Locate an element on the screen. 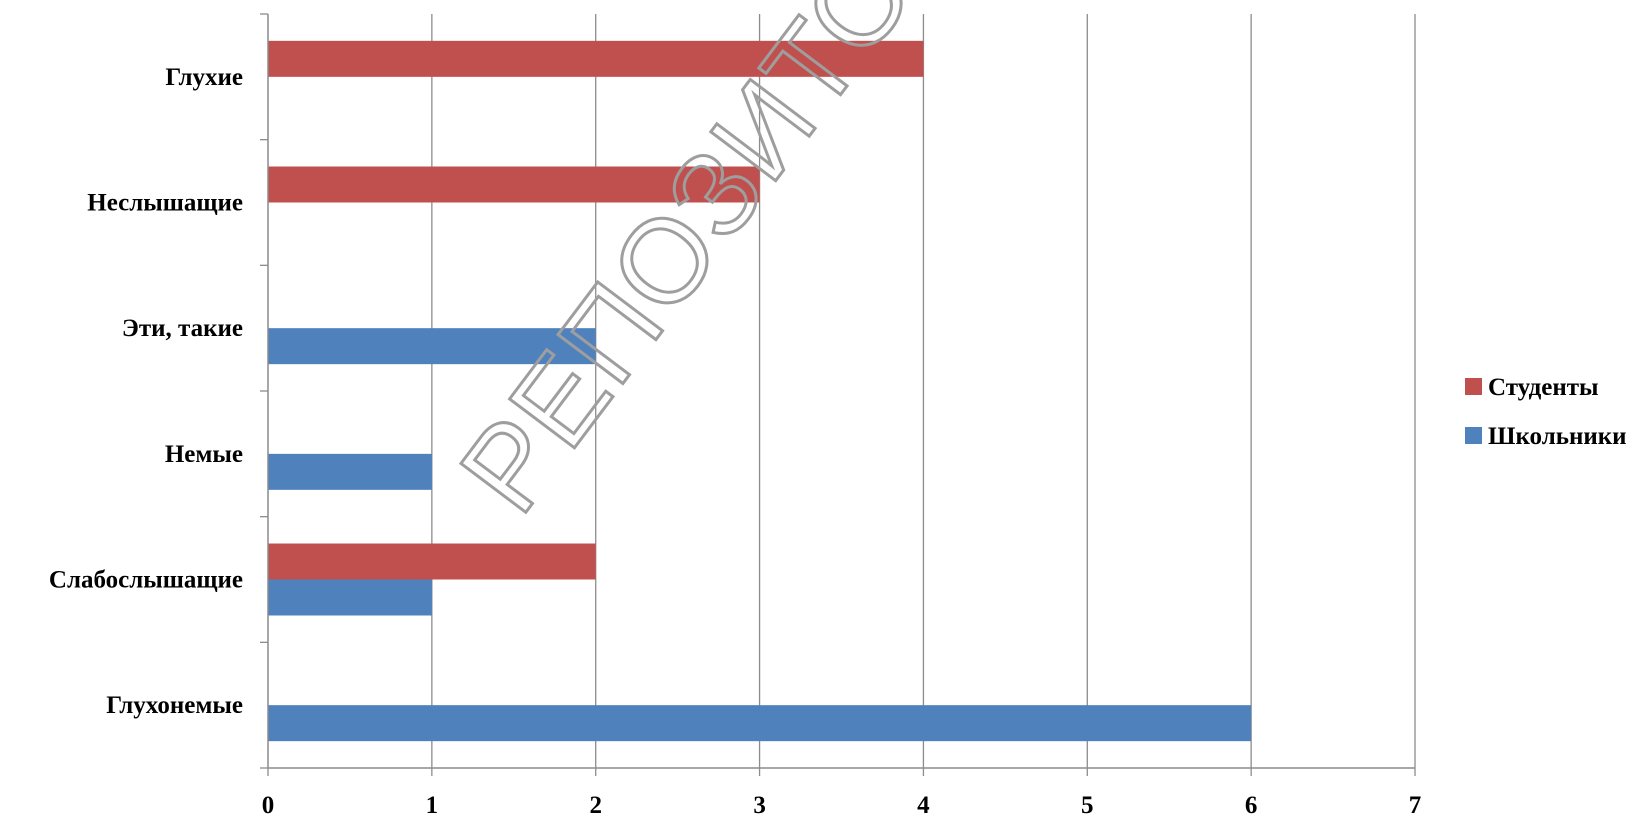 The height and width of the screenshot is (817, 1651). x-tick-label: 5 is located at coordinates (1087, 804).